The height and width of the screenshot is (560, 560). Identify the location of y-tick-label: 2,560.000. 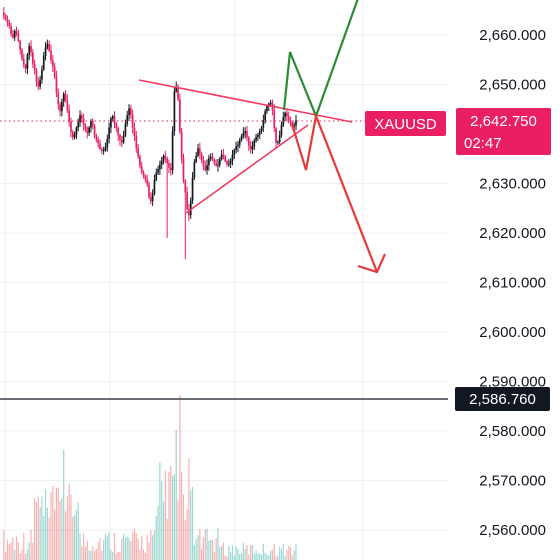
(512, 530).